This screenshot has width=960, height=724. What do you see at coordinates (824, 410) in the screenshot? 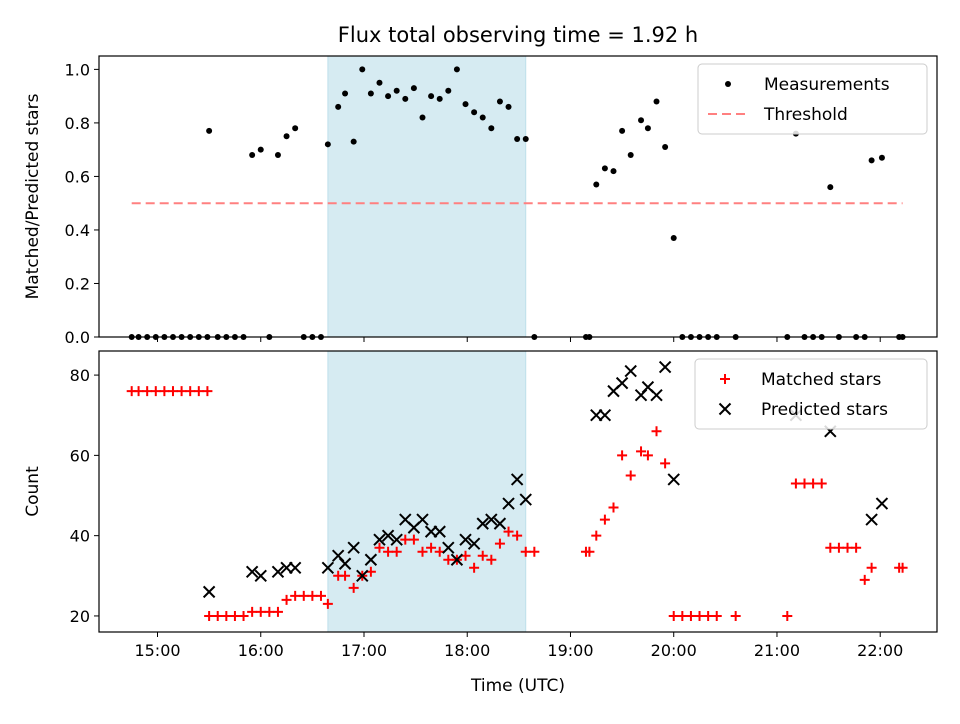
I see `bottom-legend-label: Predicted stars` at bounding box center [824, 410].